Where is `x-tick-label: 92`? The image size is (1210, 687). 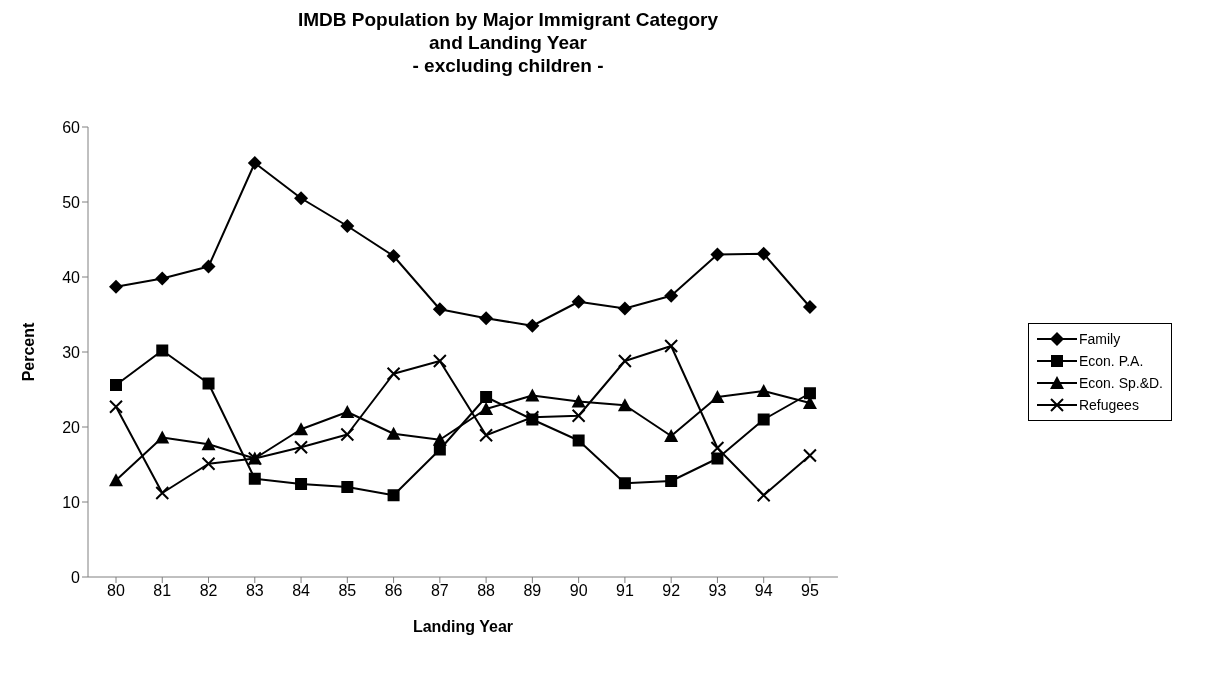 x-tick-label: 92 is located at coordinates (671, 591).